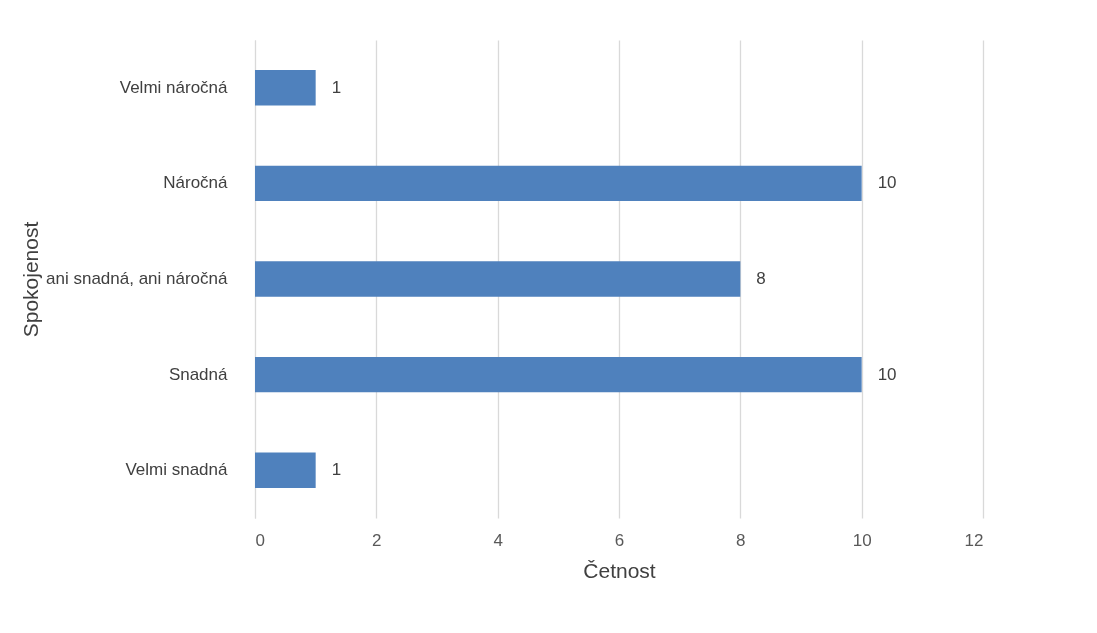 This screenshot has width=1097, height=633. I want to click on y-tick-label: Velmi snadná, so click(177, 470).